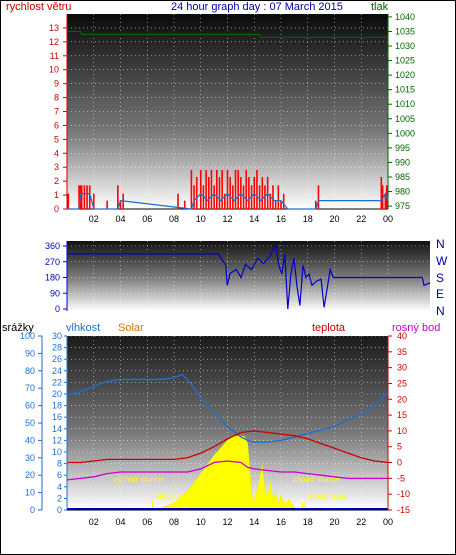  Describe the element at coordinates (440, 311) in the screenshot. I see `direction-letter-n-bottom: N` at that location.